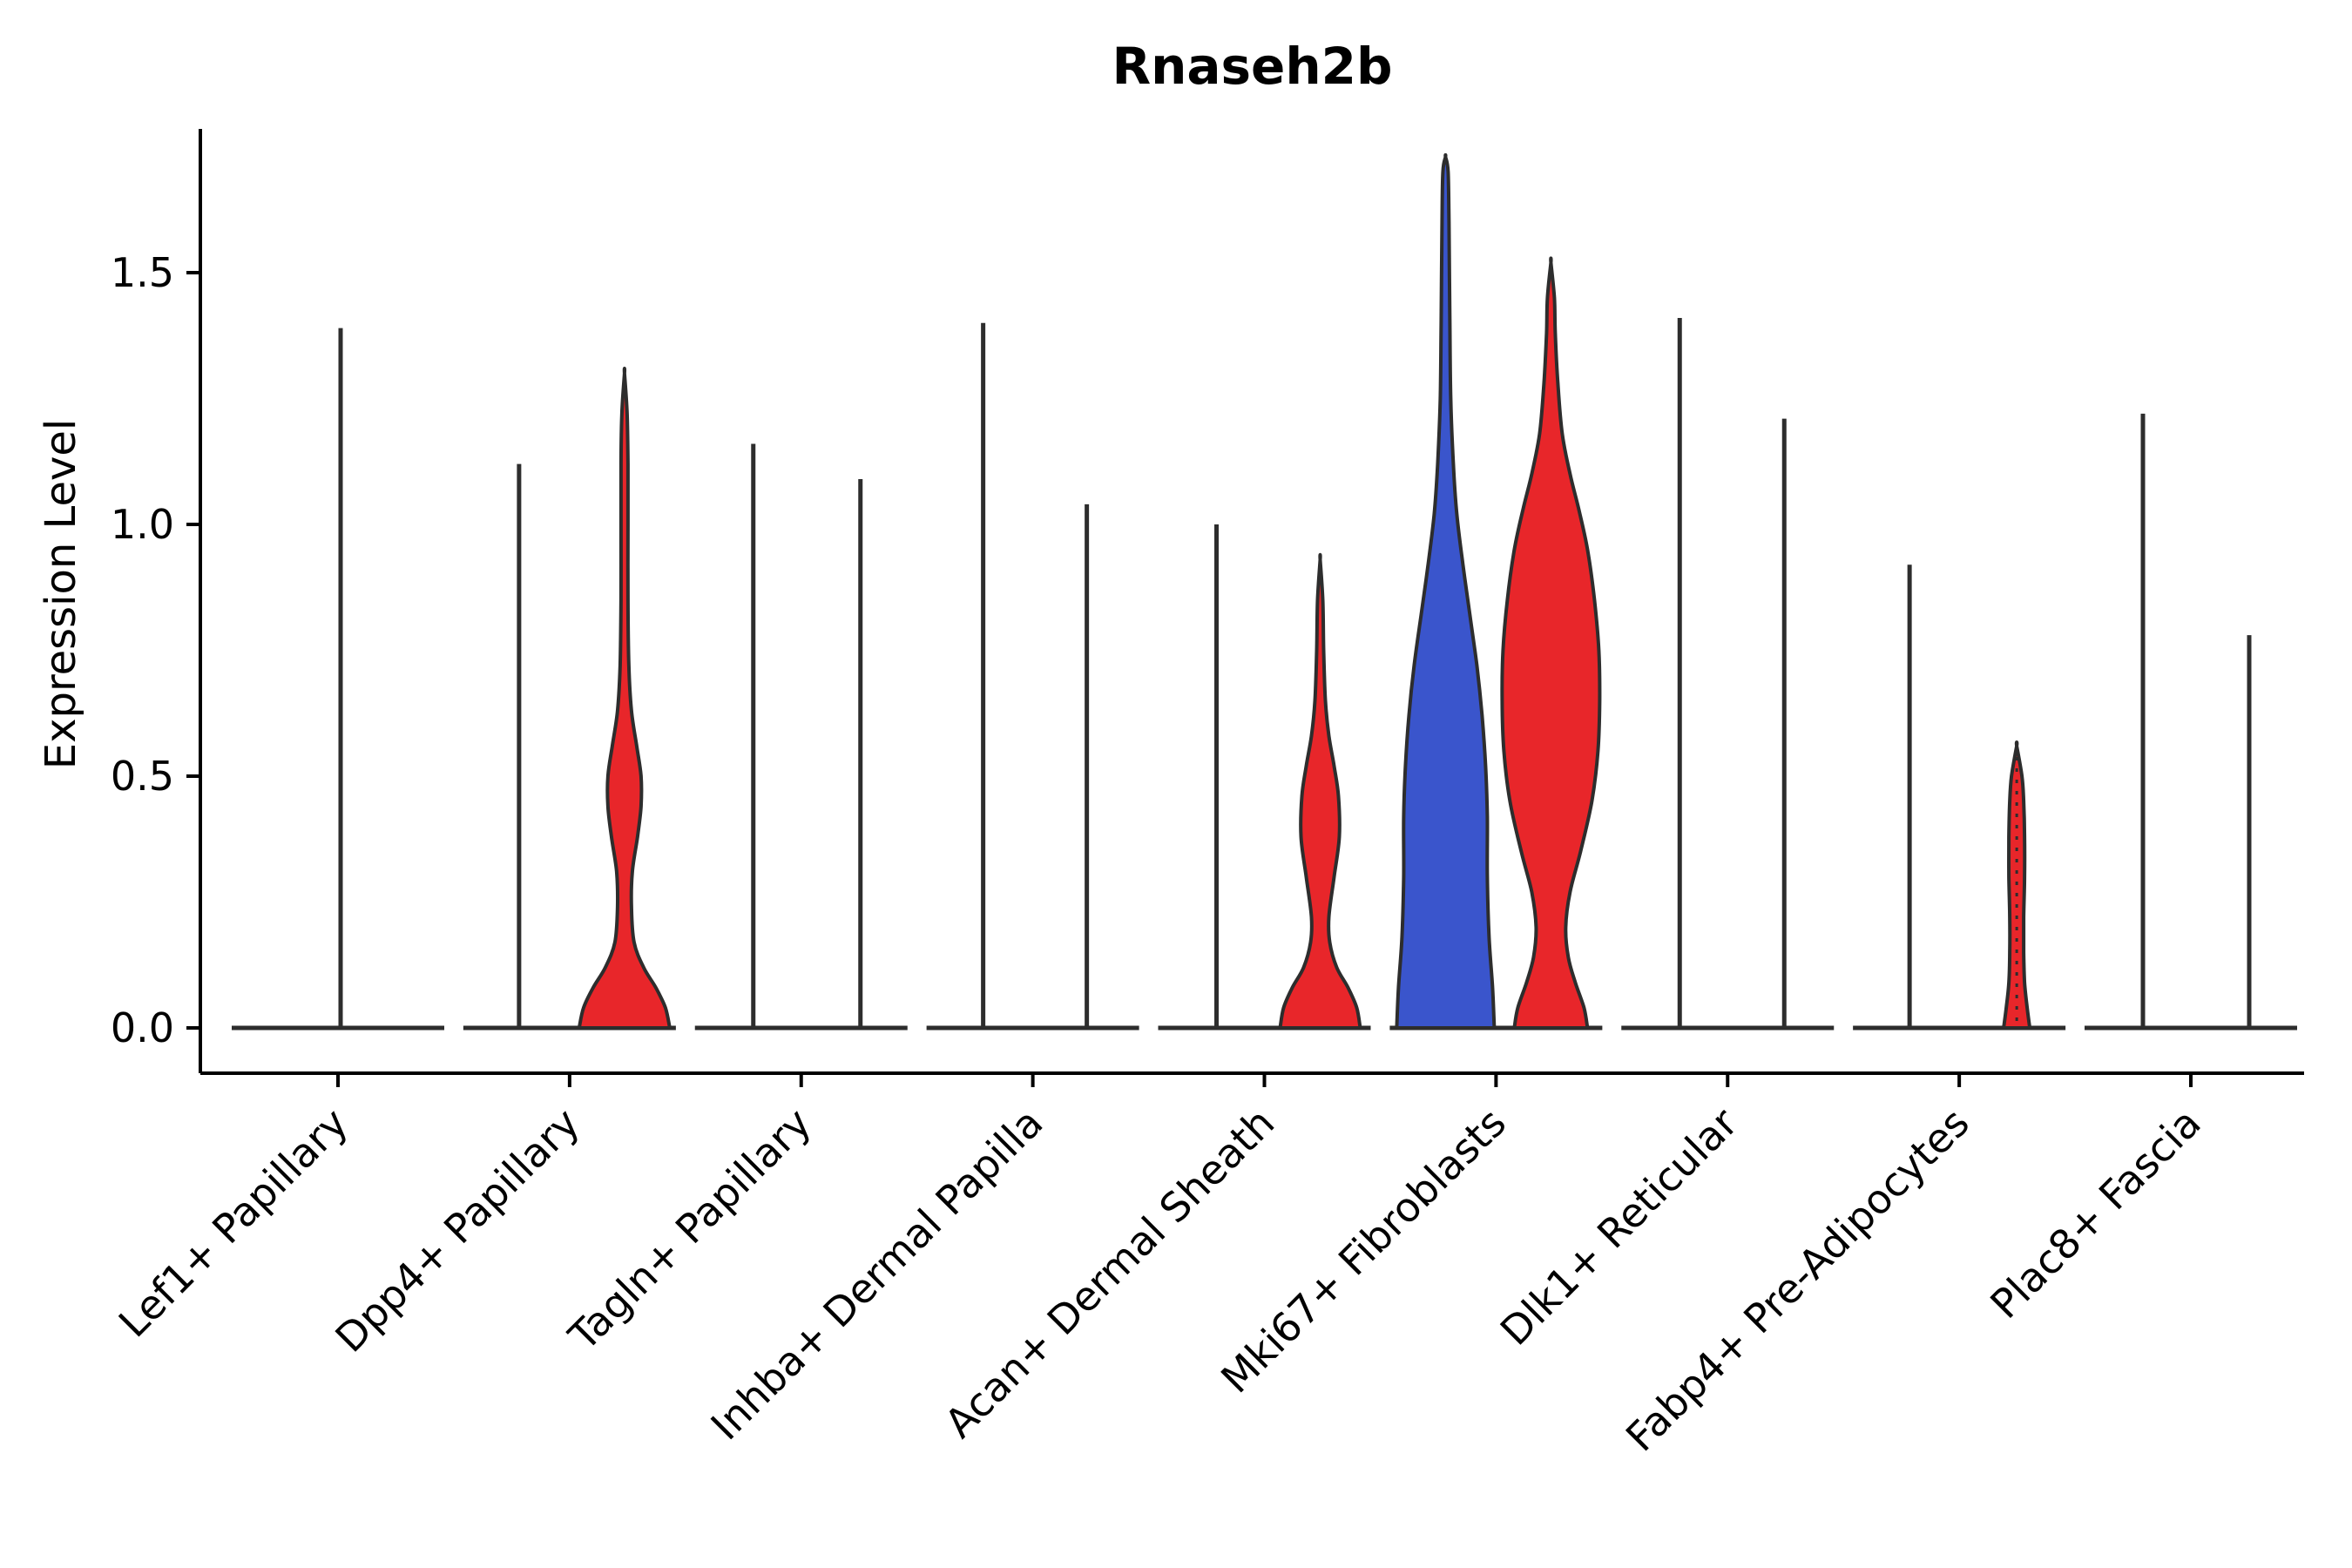 The width and height of the screenshot is (2352, 1568). What do you see at coordinates (142, 1027) in the screenshot?
I see `y-tick-label: 0.0` at bounding box center [142, 1027].